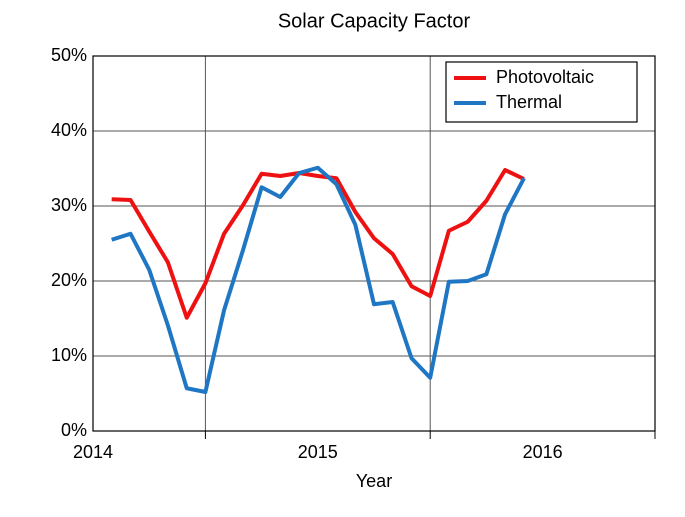 The width and height of the screenshot is (685, 517). I want to click on legend-box, so click(541, 92).